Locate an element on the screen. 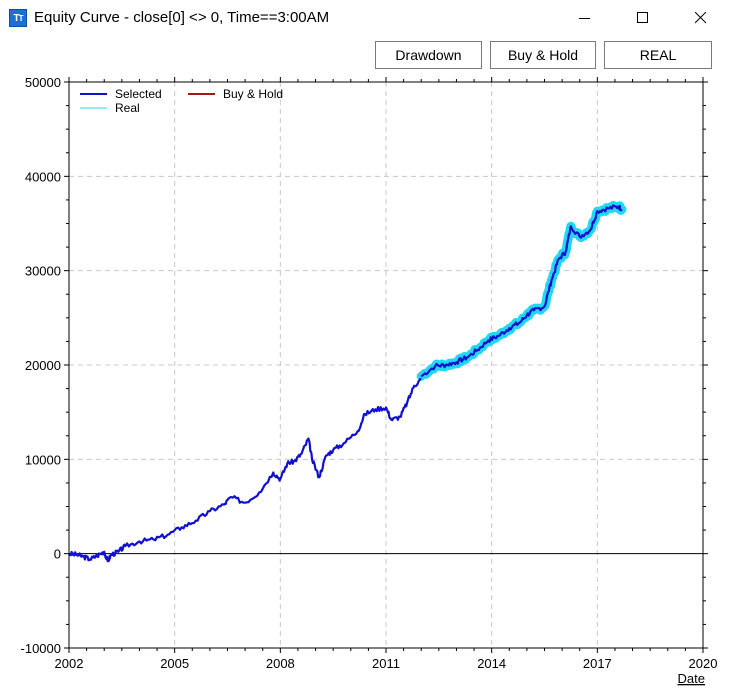 This screenshot has width=730, height=690. x-tick-label: 2002 is located at coordinates (69, 663).